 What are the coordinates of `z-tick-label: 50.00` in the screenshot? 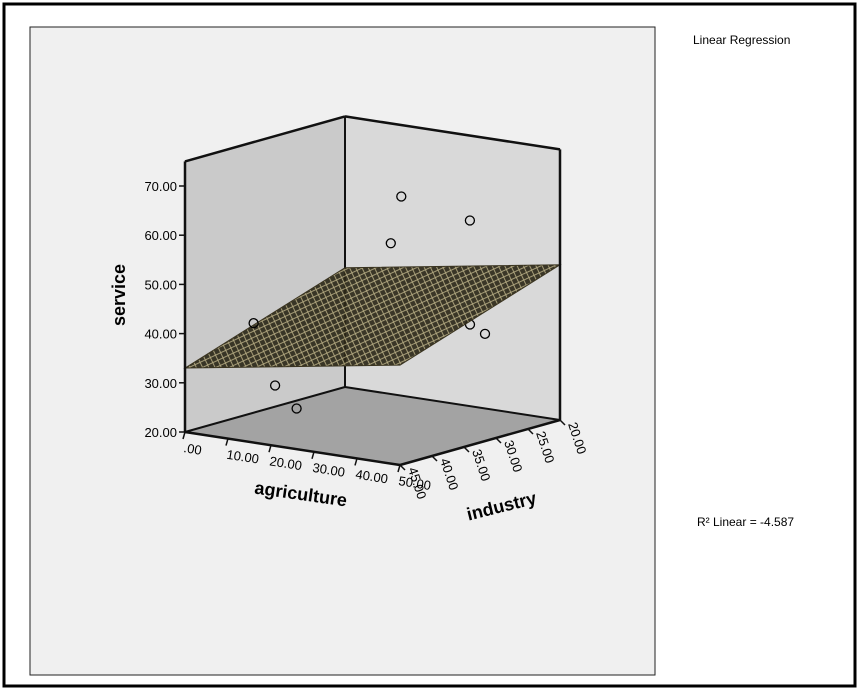 It's located at (160, 284).